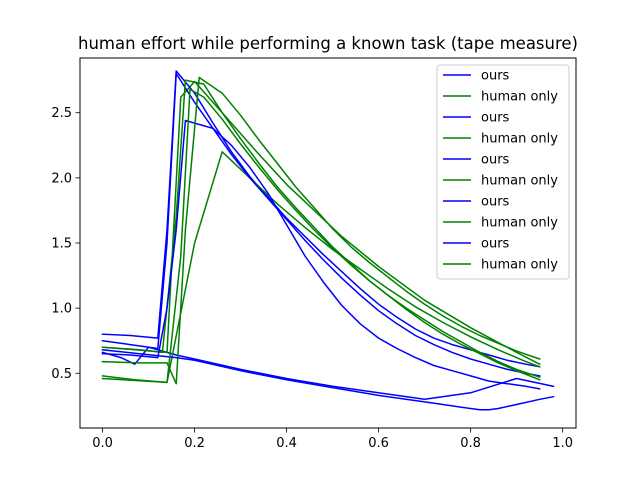  What do you see at coordinates (332, 439) in the screenshot?
I see `x-axis: 0.0 0.2 0.4 0.6 0.8 1.0` at bounding box center [332, 439].